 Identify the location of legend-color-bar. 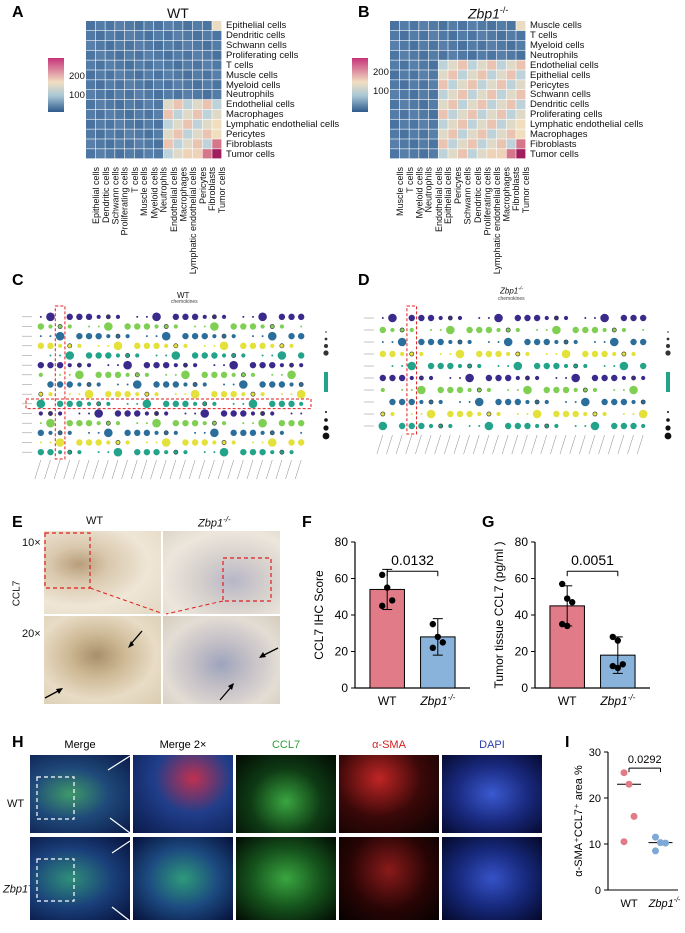
(326, 382).